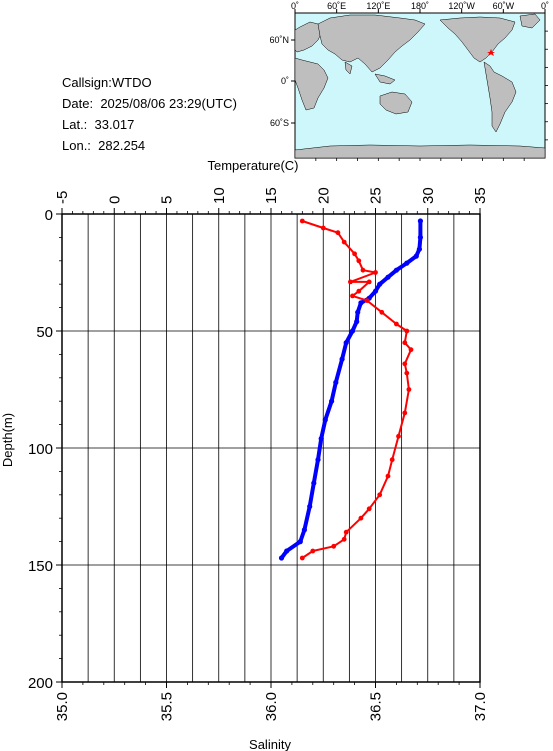  I want to click on bottom-tick-label: 36.0, so click(271, 706).